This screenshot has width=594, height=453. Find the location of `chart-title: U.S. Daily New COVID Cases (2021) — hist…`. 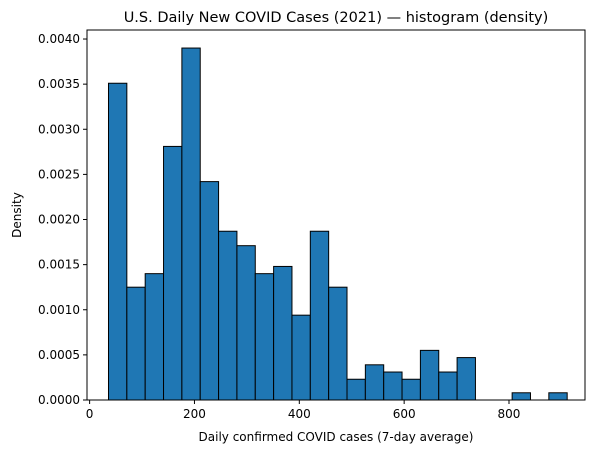

chart-title: U.S. Daily New COVID Cases (2021) — hist… is located at coordinates (336, 18).